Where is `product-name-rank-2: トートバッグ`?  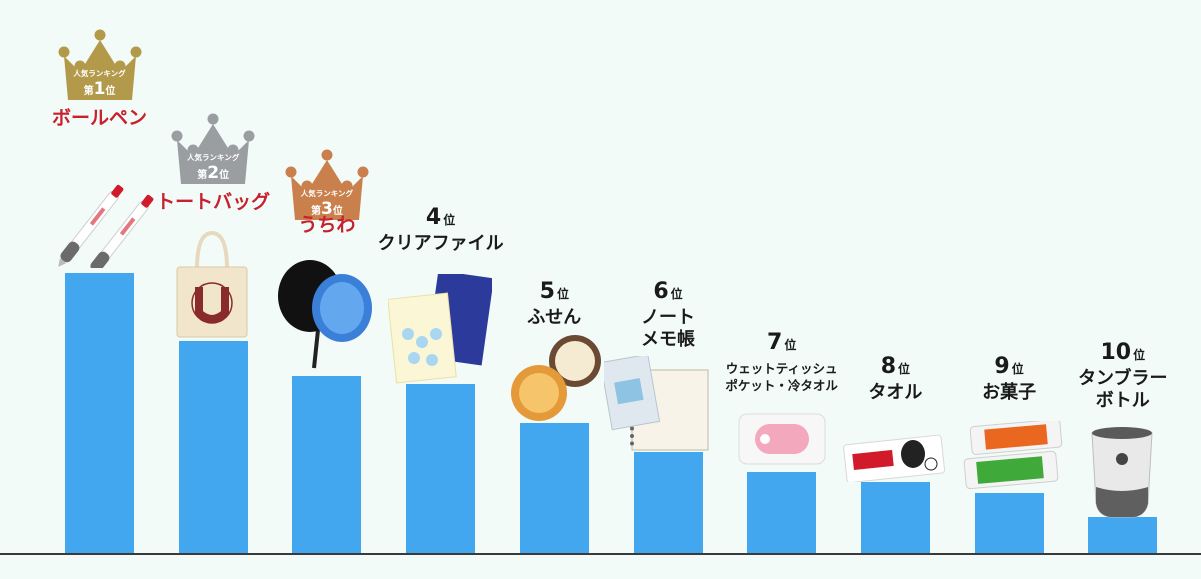
product-name-rank-2: トートバッグ is located at coordinates (213, 202).